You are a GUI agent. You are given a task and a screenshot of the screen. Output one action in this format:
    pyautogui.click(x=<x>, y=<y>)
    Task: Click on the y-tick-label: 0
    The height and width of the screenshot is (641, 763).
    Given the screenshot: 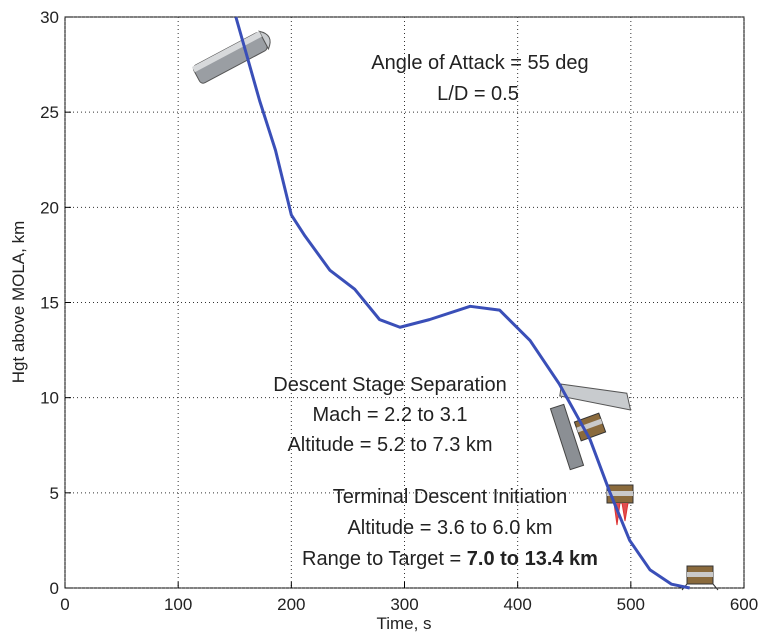 What is the action you would take?
    pyautogui.click(x=54, y=588)
    